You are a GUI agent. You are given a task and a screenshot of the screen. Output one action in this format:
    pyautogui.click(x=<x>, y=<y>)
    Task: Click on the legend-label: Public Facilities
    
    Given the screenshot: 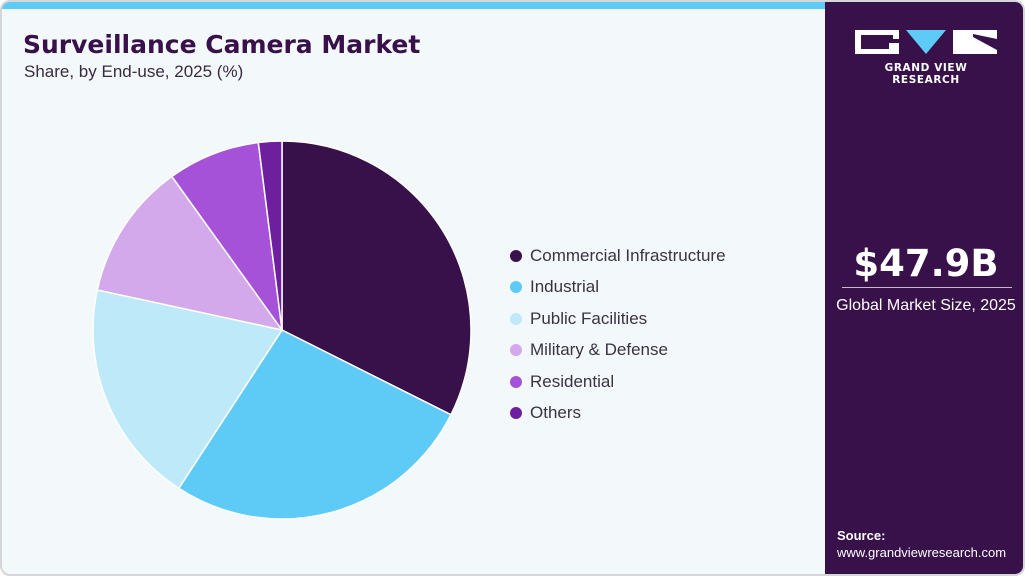 What is the action you would take?
    pyautogui.click(x=589, y=318)
    